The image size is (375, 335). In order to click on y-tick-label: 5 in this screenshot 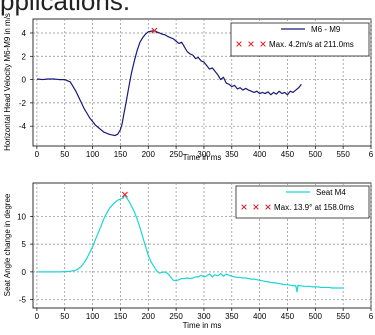, I will do `click(24, 244)`.